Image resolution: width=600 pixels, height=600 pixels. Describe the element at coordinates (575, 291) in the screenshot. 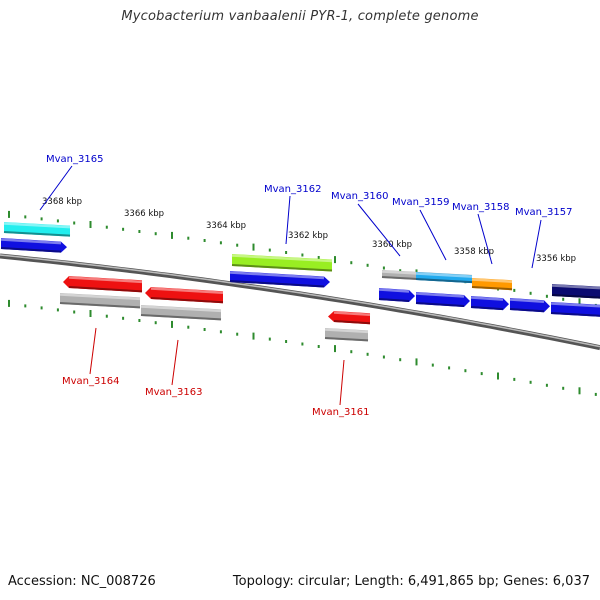

I see `gene-block-navy` at that location.